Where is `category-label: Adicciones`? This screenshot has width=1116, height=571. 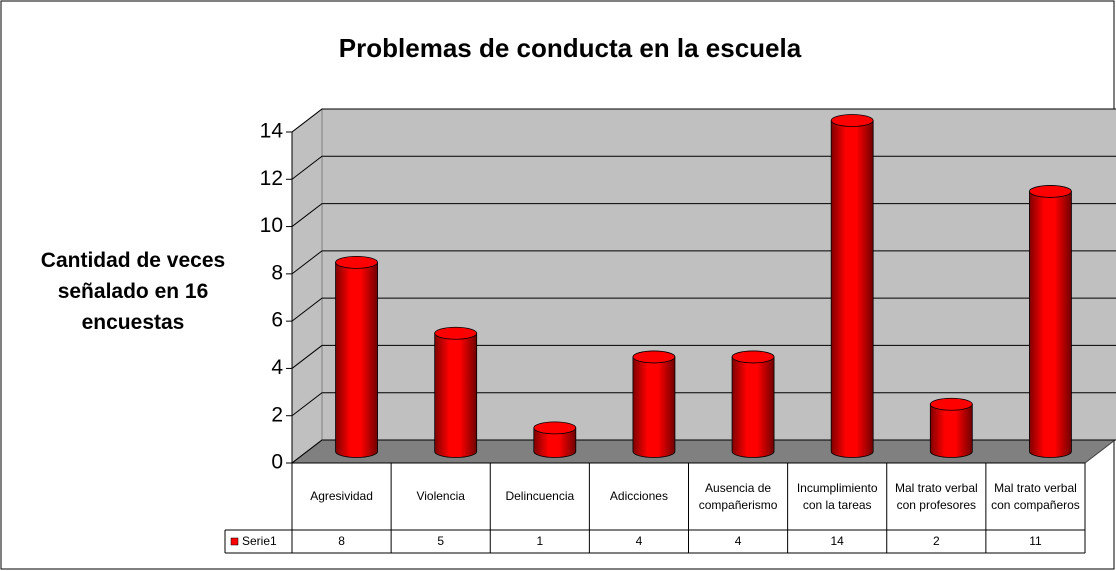
category-label: Adicciones is located at coordinates (638, 496).